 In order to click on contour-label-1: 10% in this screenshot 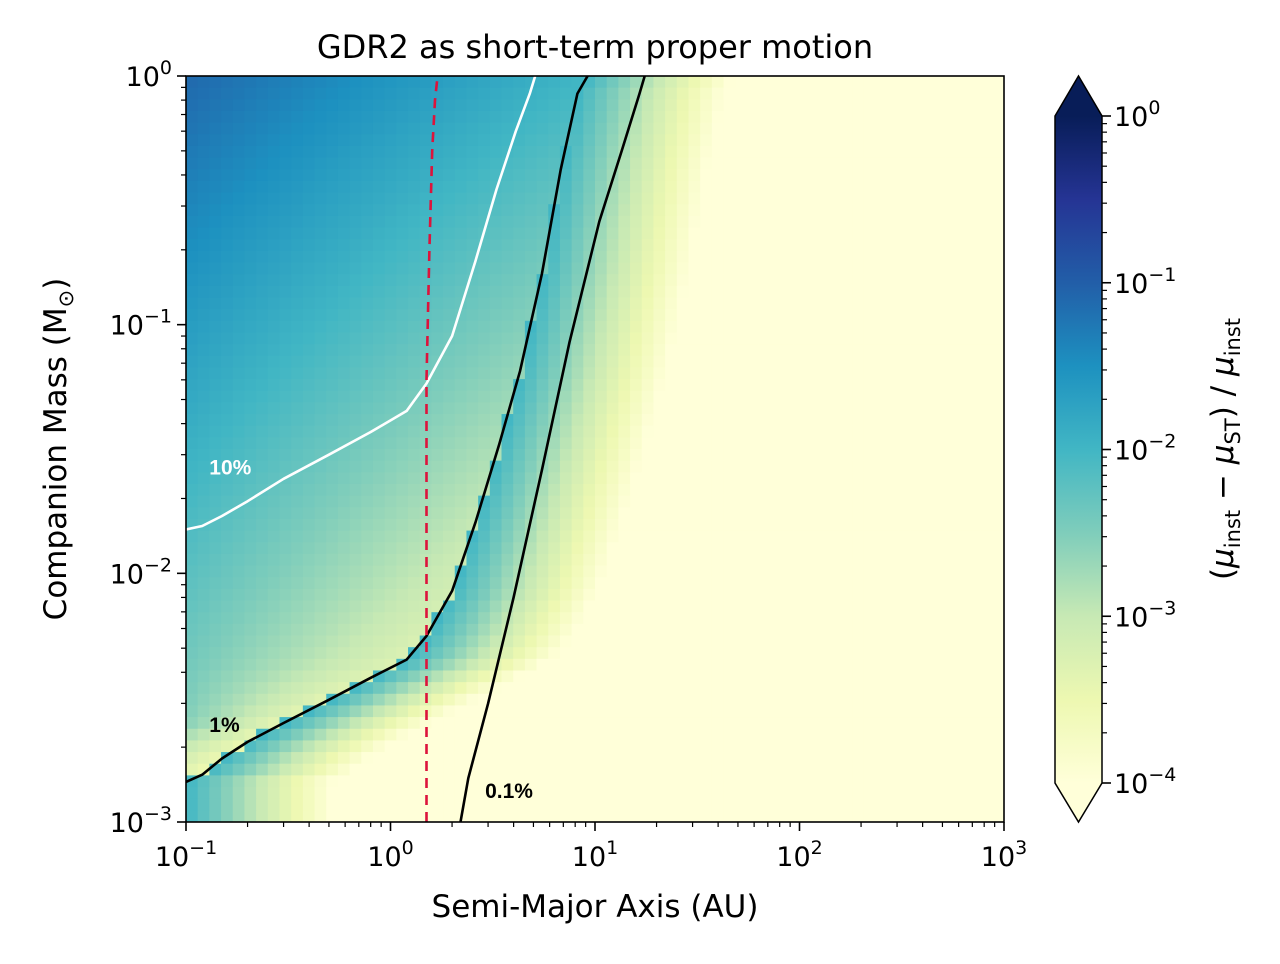, I will do `click(230, 467)`.